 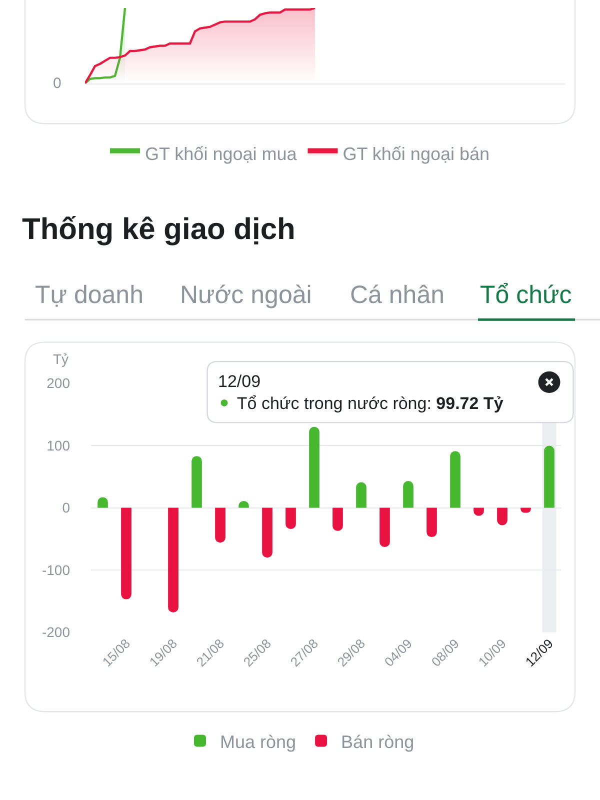 What do you see at coordinates (159, 229) in the screenshot?
I see `chart-title: Thống kê giao dịch` at bounding box center [159, 229].